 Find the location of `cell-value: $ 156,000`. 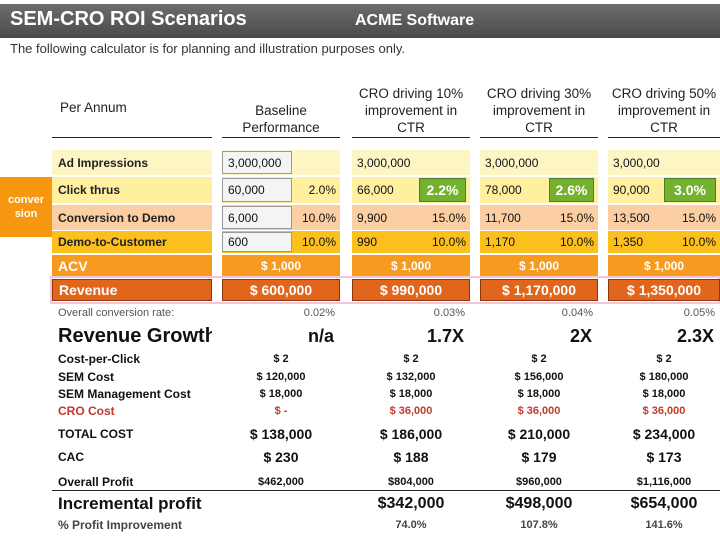

cell-value: $ 156,000 is located at coordinates (539, 376).